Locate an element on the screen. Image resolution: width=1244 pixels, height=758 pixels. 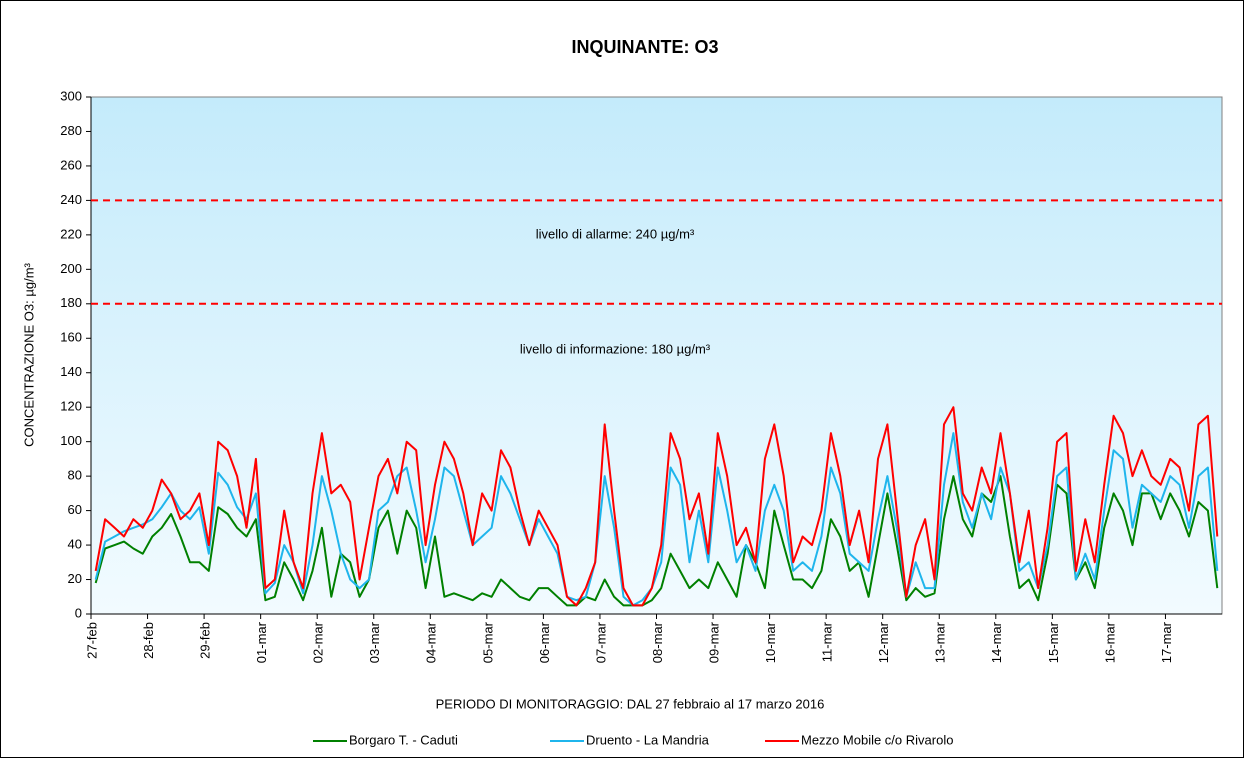
threshold-label: livello di allarme: 240 µg/m³ is located at coordinates (615, 233).